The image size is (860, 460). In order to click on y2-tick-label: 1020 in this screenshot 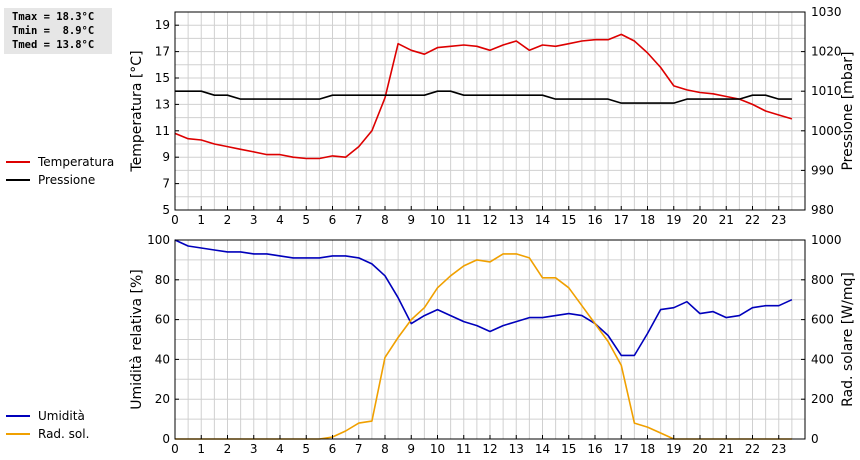, I will do `click(826, 52)`.